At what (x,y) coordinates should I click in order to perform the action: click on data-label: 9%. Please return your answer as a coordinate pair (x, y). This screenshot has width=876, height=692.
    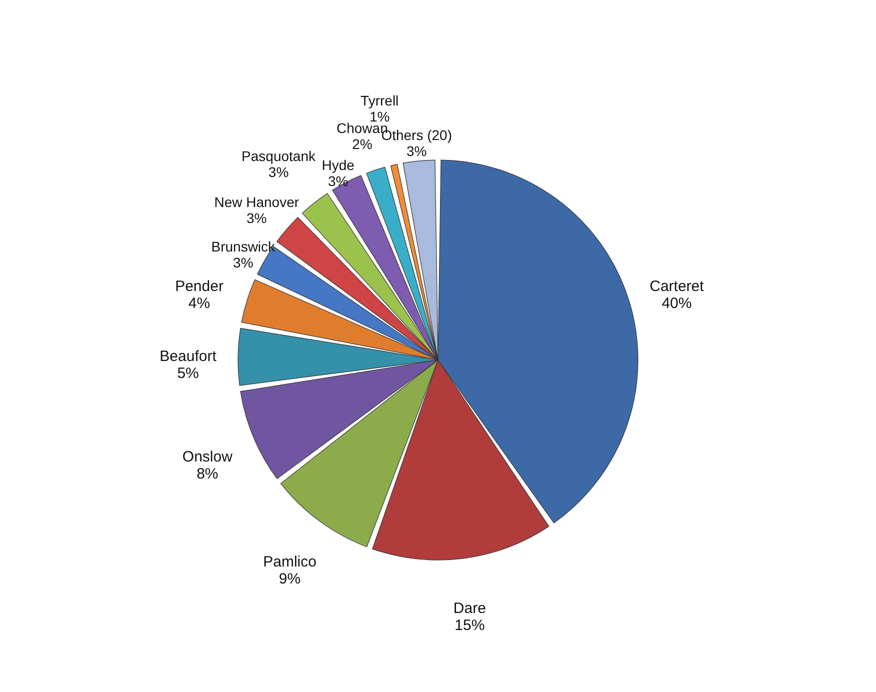
    Looking at the image, I should click on (289, 579).